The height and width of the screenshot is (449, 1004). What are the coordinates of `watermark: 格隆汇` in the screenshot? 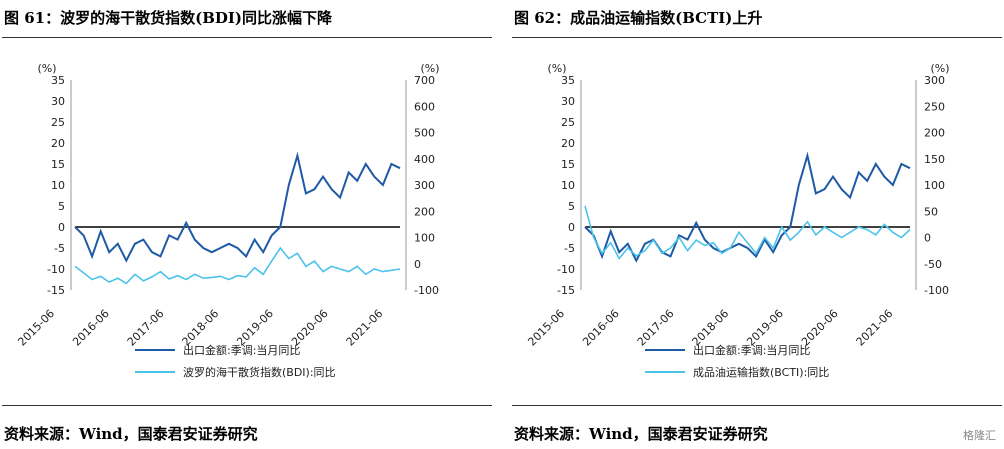 It's located at (979, 435).